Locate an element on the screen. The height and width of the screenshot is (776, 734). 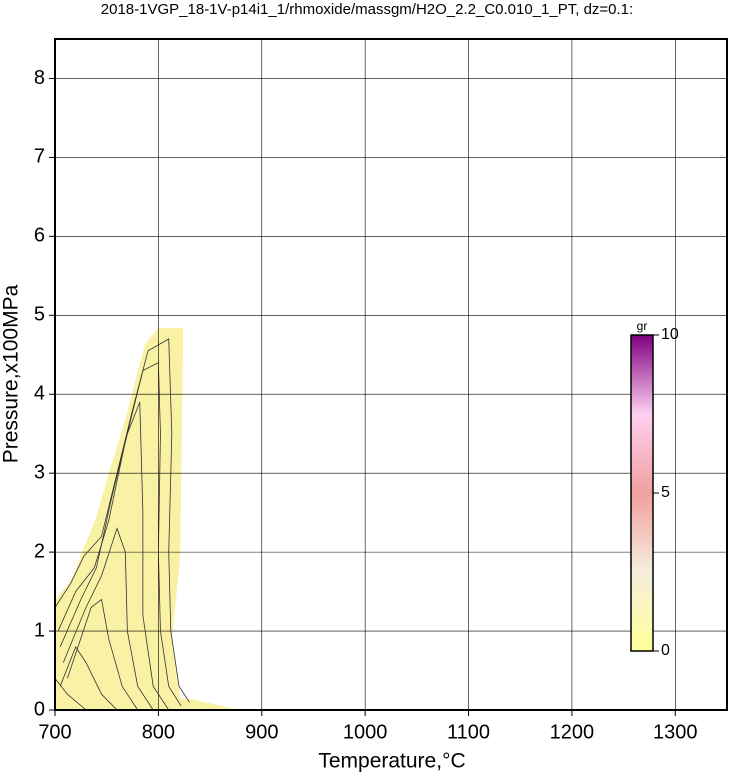
x-tick-label: 1200 is located at coordinates (572, 732).